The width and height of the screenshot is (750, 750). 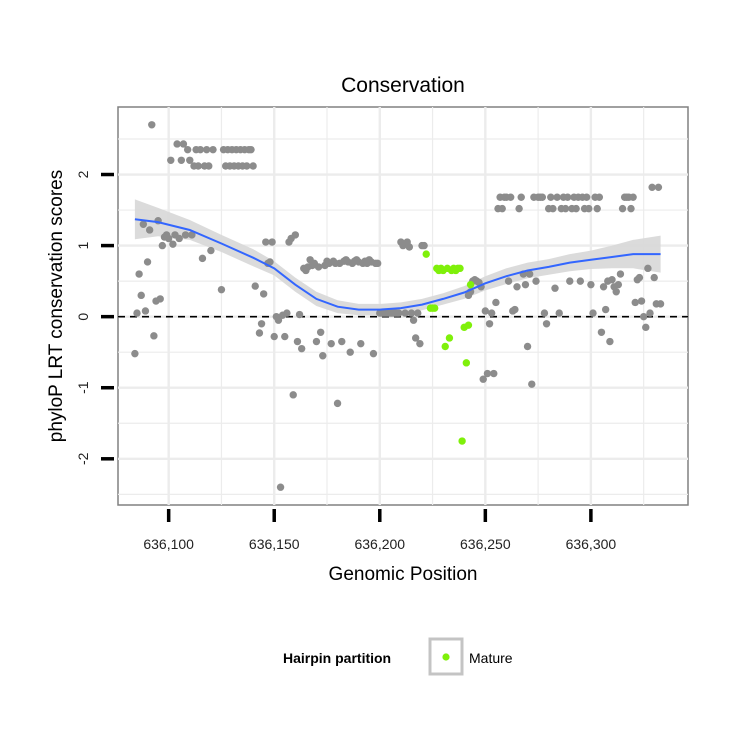 I want to click on smooth-trend-line, so click(x=397, y=264).